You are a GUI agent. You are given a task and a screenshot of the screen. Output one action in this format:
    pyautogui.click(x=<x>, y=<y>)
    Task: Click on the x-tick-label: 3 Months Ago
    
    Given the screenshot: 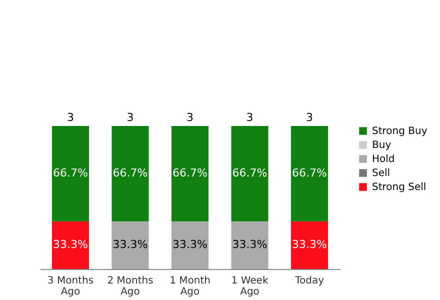 What is the action you would take?
    pyautogui.click(x=70, y=287)
    